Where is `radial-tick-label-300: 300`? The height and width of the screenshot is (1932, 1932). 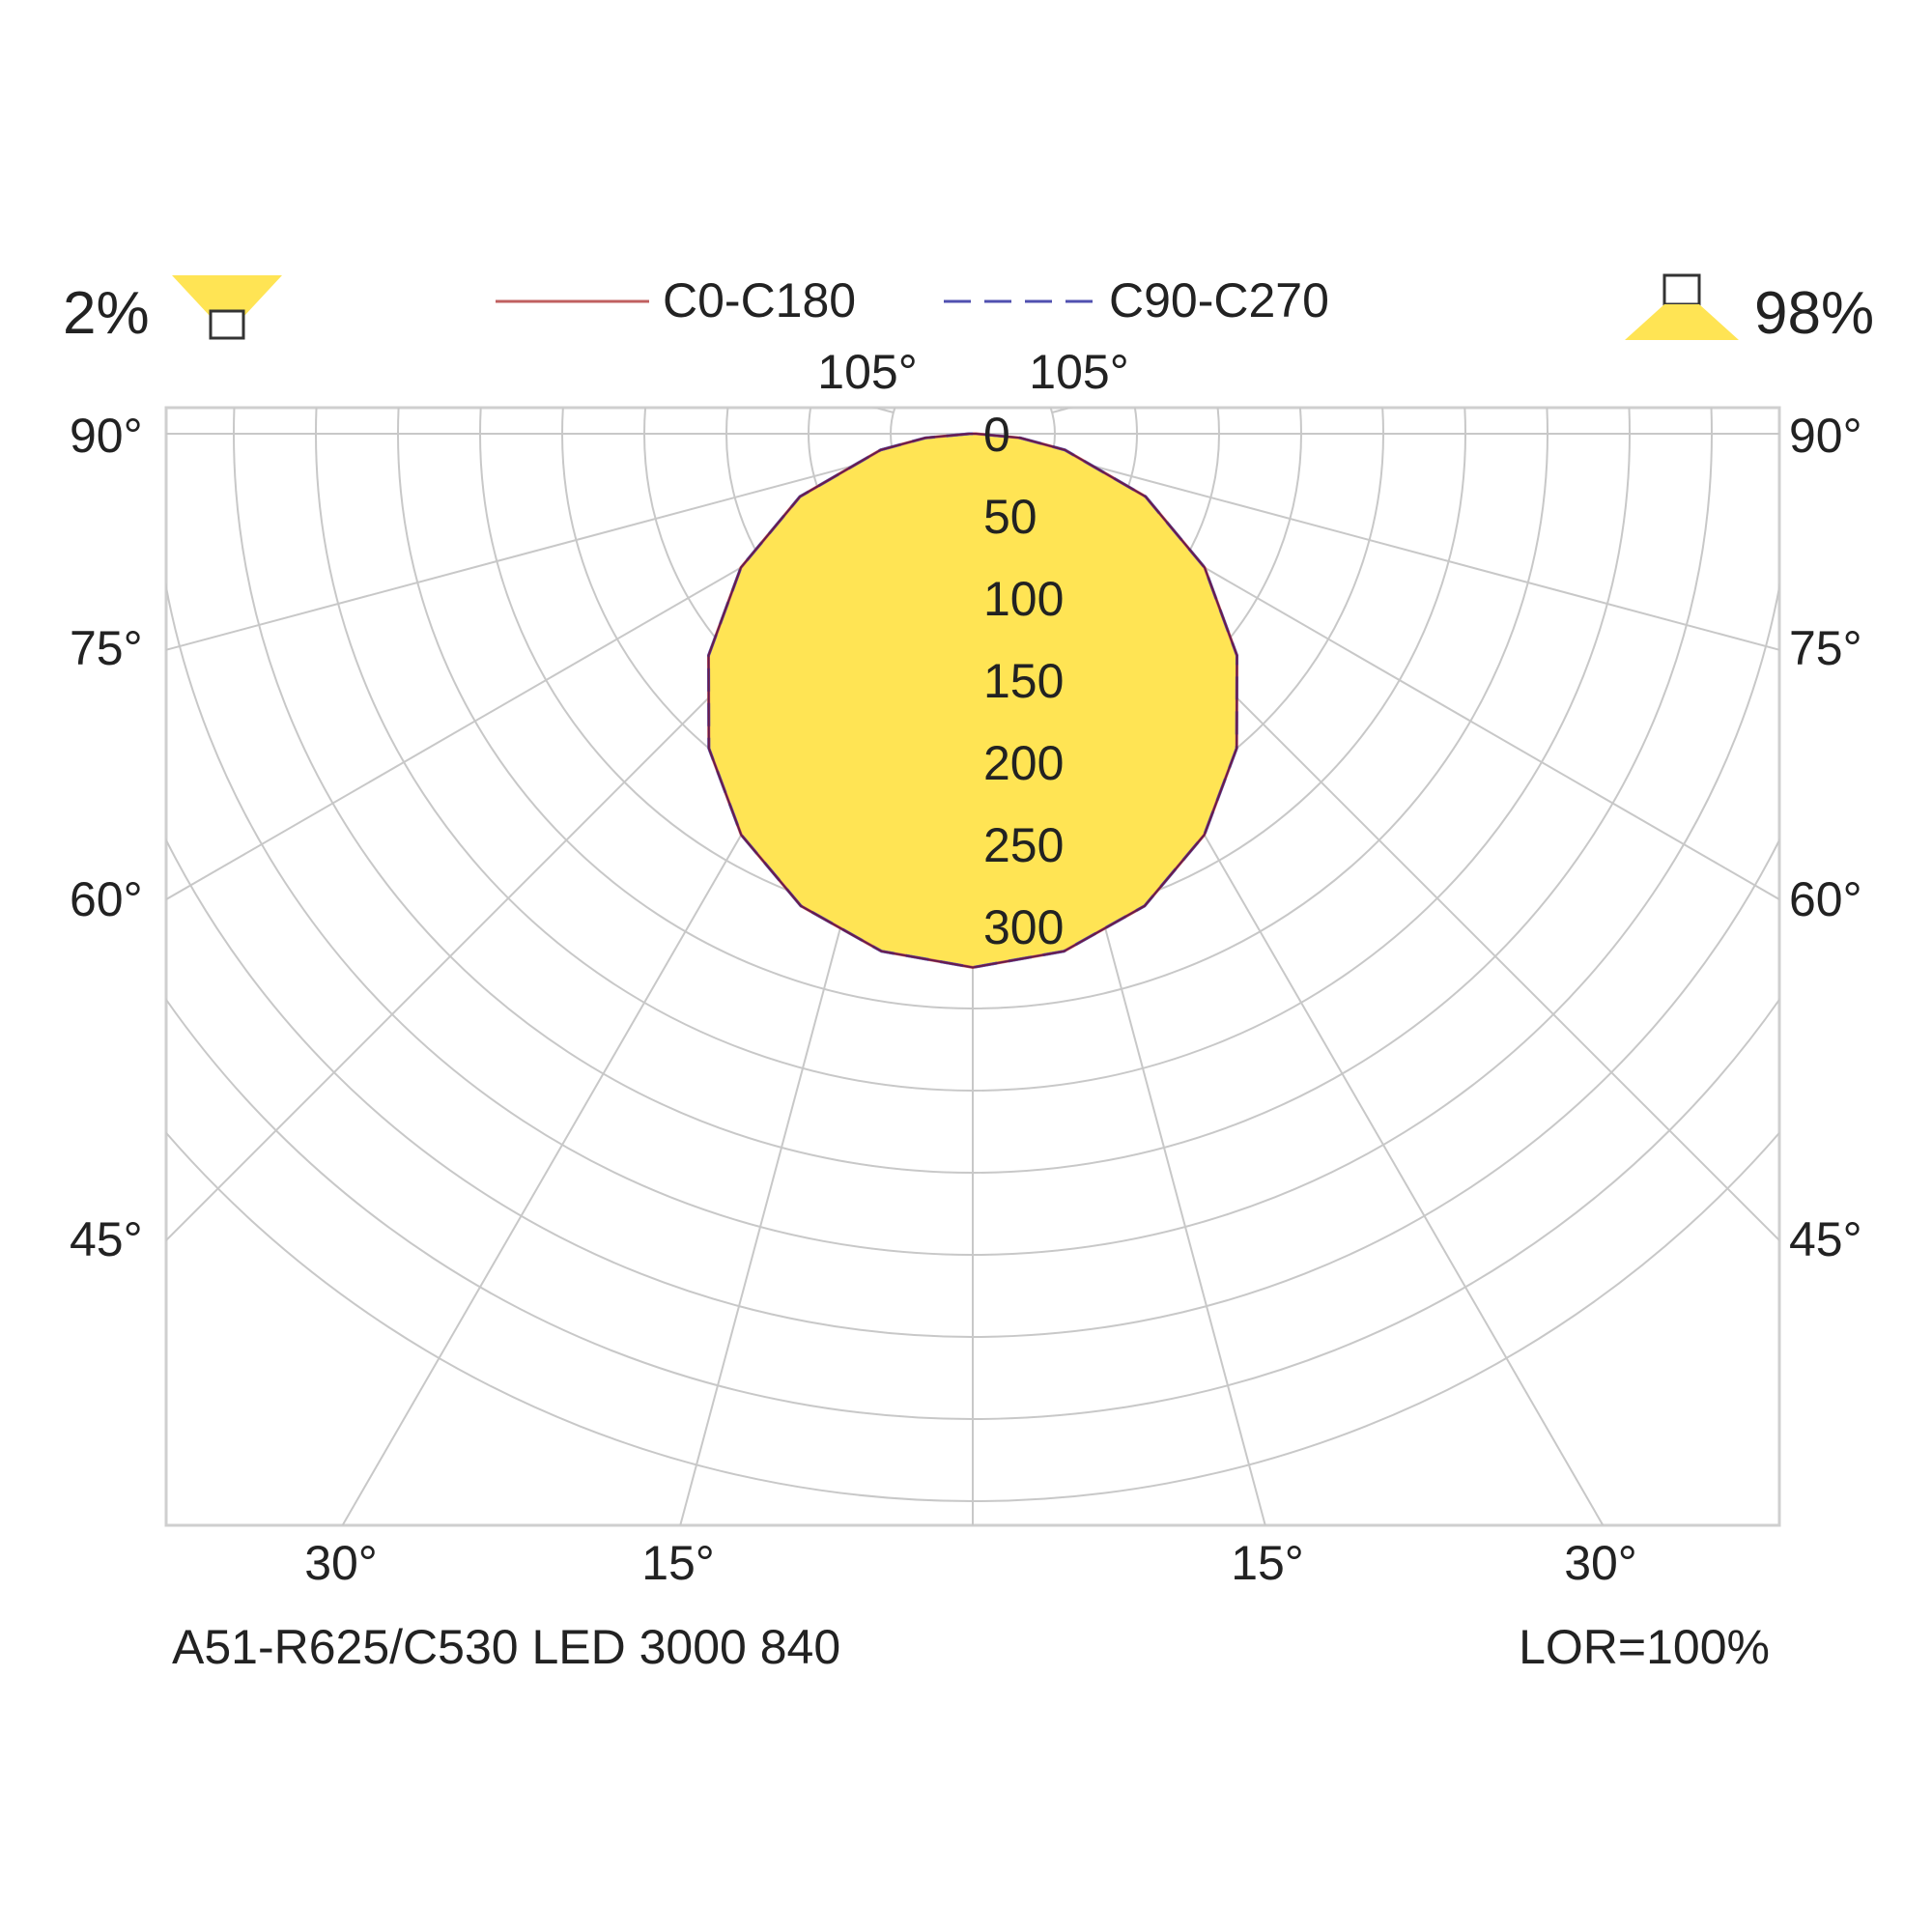 radial-tick-label-300: 300 is located at coordinates (1024, 927).